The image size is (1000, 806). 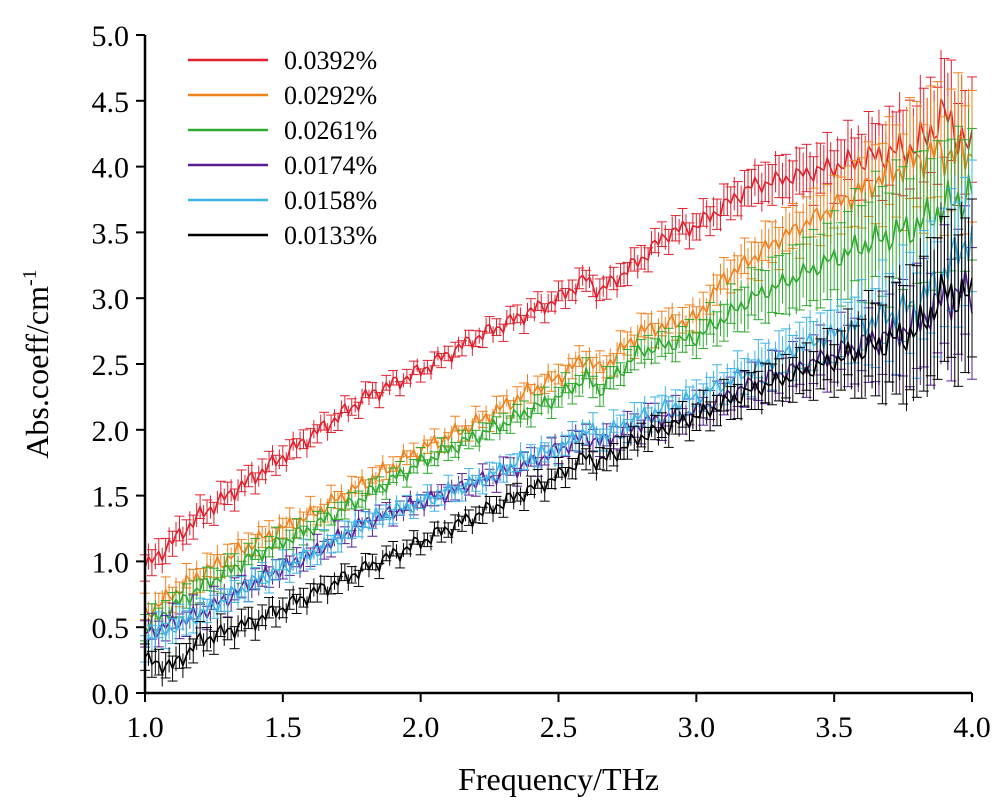 I want to click on x-tick-label: 3.5, so click(x=834, y=727).